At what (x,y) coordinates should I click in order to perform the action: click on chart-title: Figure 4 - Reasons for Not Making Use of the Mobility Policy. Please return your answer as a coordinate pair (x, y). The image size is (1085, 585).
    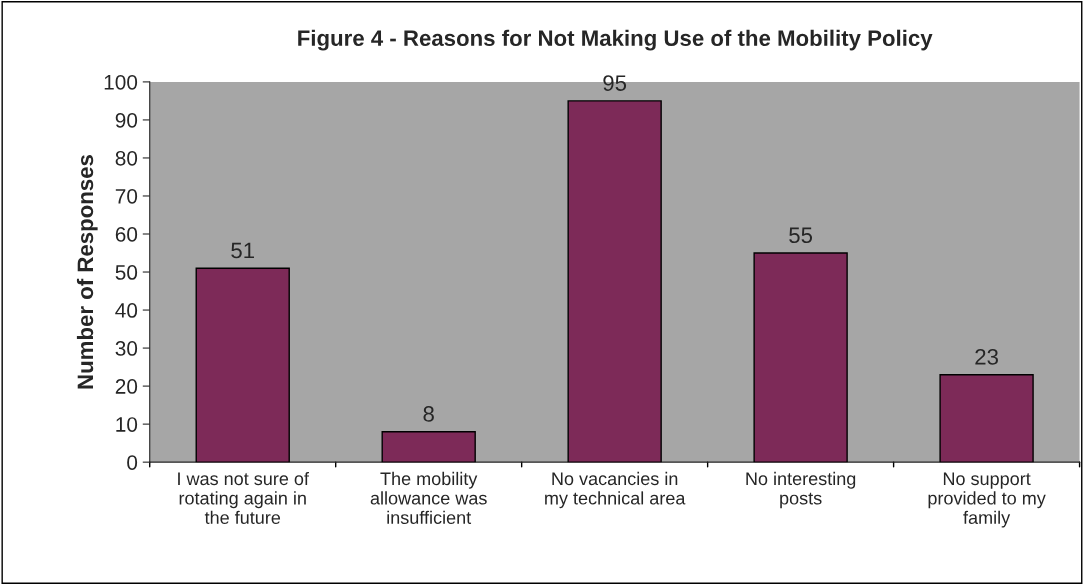
    Looking at the image, I should click on (615, 40).